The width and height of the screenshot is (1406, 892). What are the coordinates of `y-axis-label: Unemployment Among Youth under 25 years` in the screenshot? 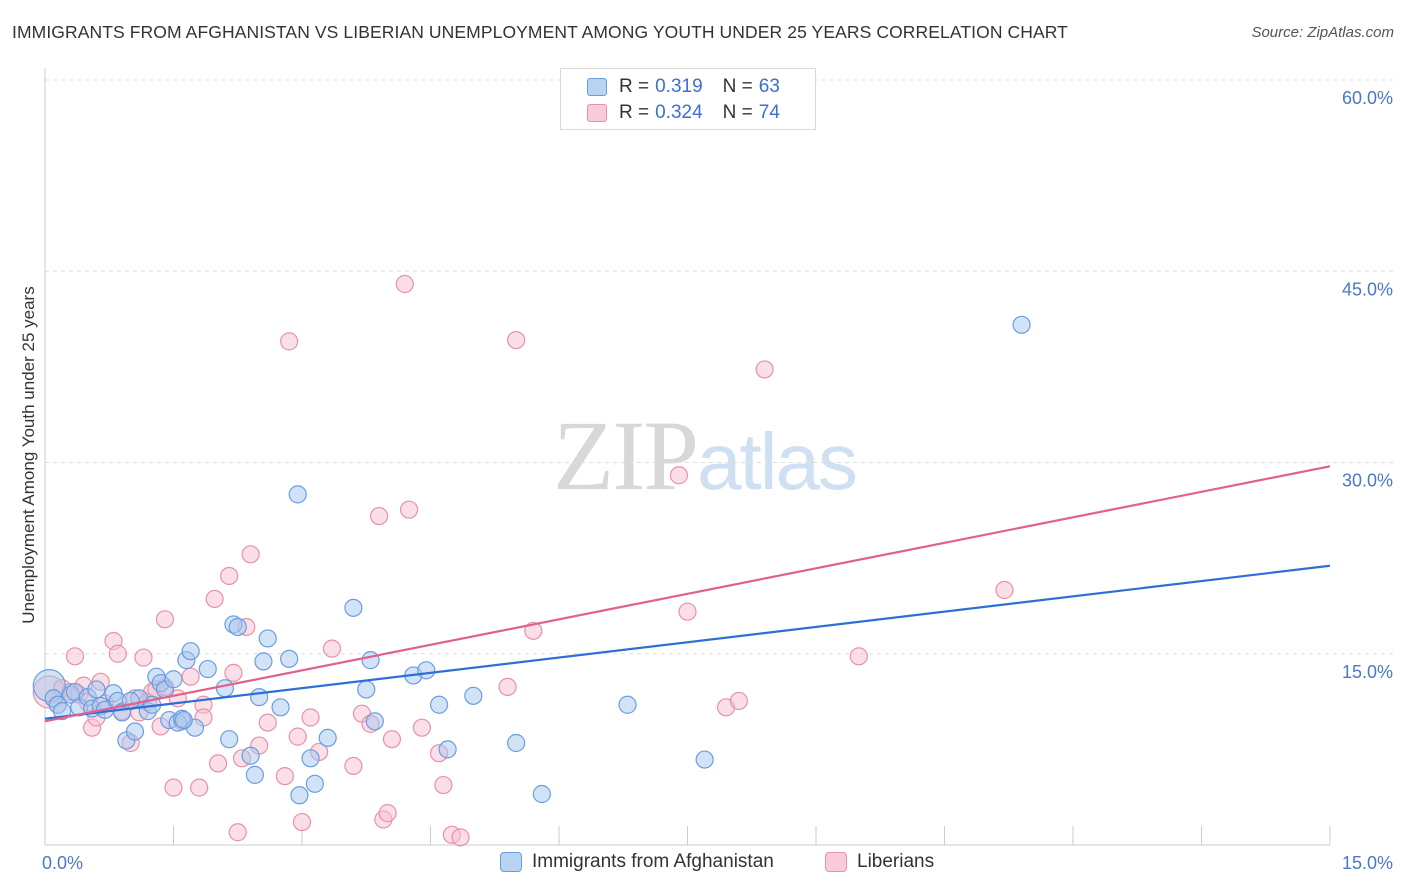 It's located at (28, 454).